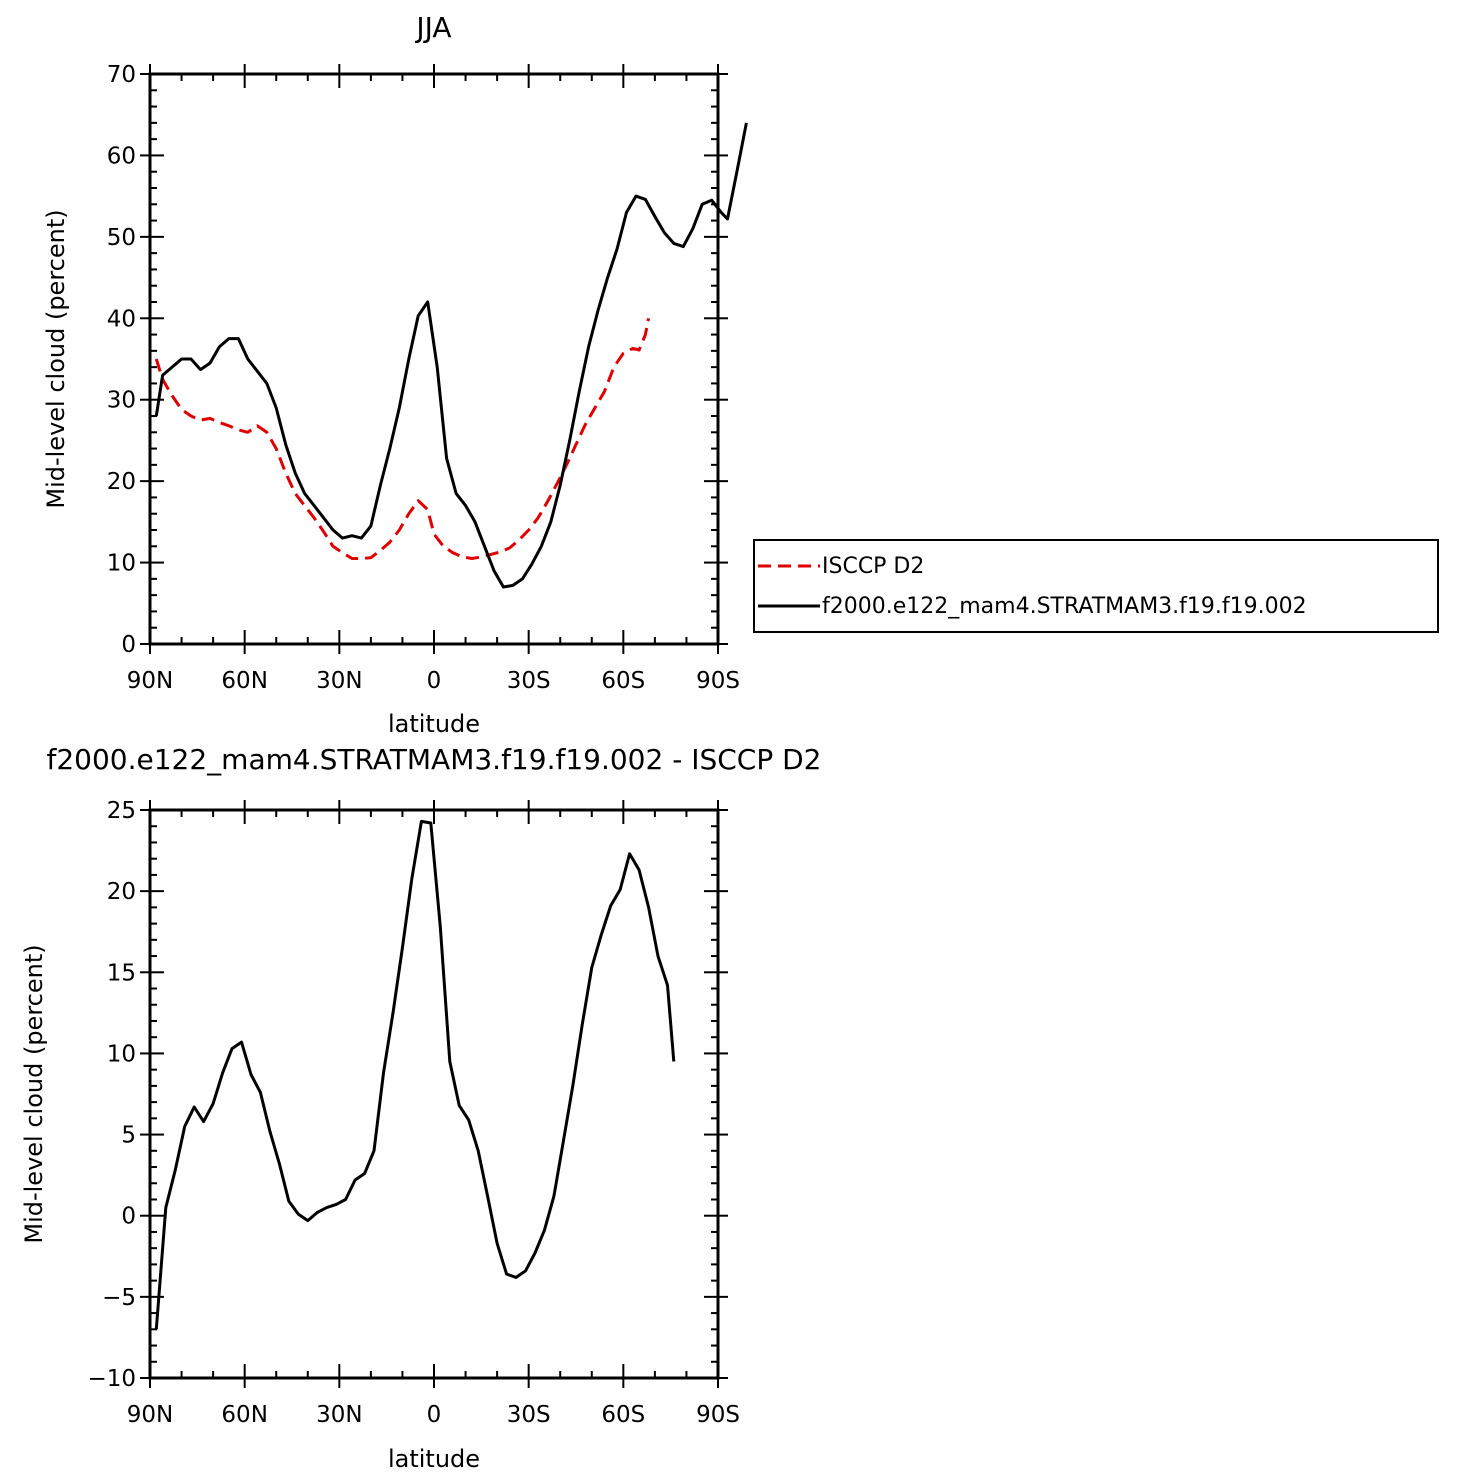  What do you see at coordinates (119, 1298) in the screenshot?
I see `bottom-y-tick-label: −5` at bounding box center [119, 1298].